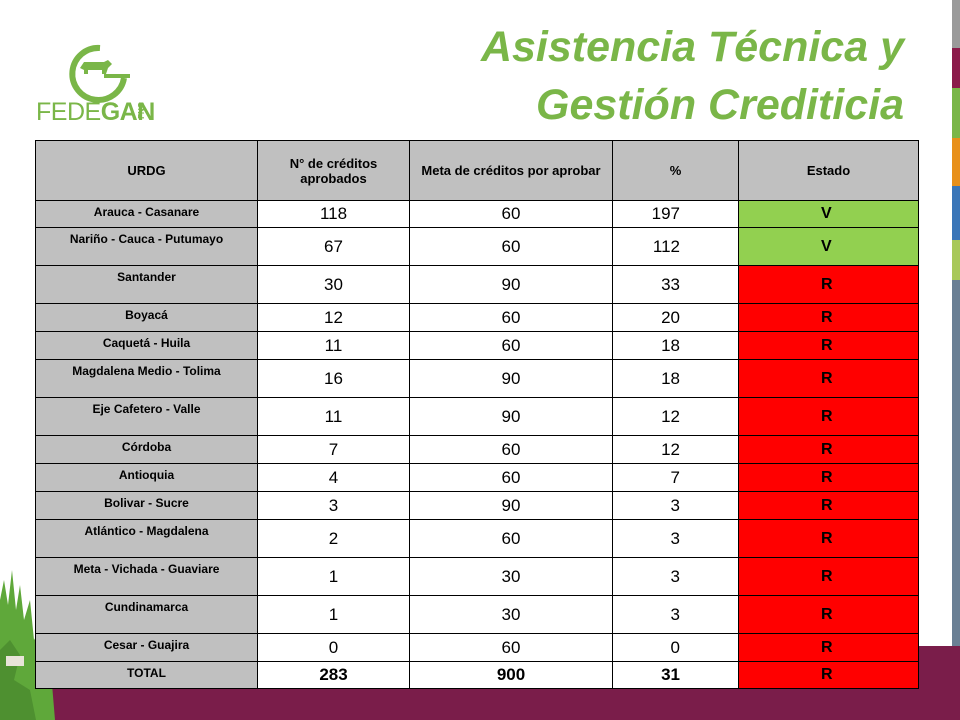 The width and height of the screenshot is (960, 720). What do you see at coordinates (146, 647) in the screenshot?
I see `cell-urdg: Cesar - Guajira` at bounding box center [146, 647].